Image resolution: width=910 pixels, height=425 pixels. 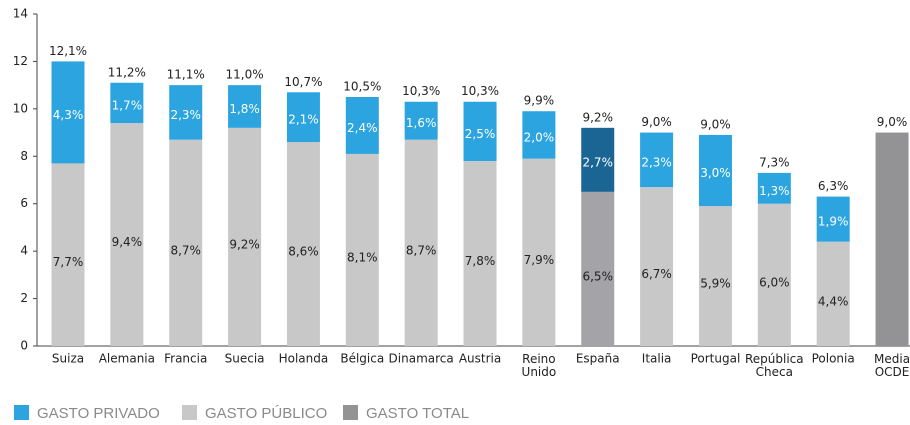 What do you see at coordinates (186, 75) in the screenshot?
I see `total-label: 11,1%` at bounding box center [186, 75].